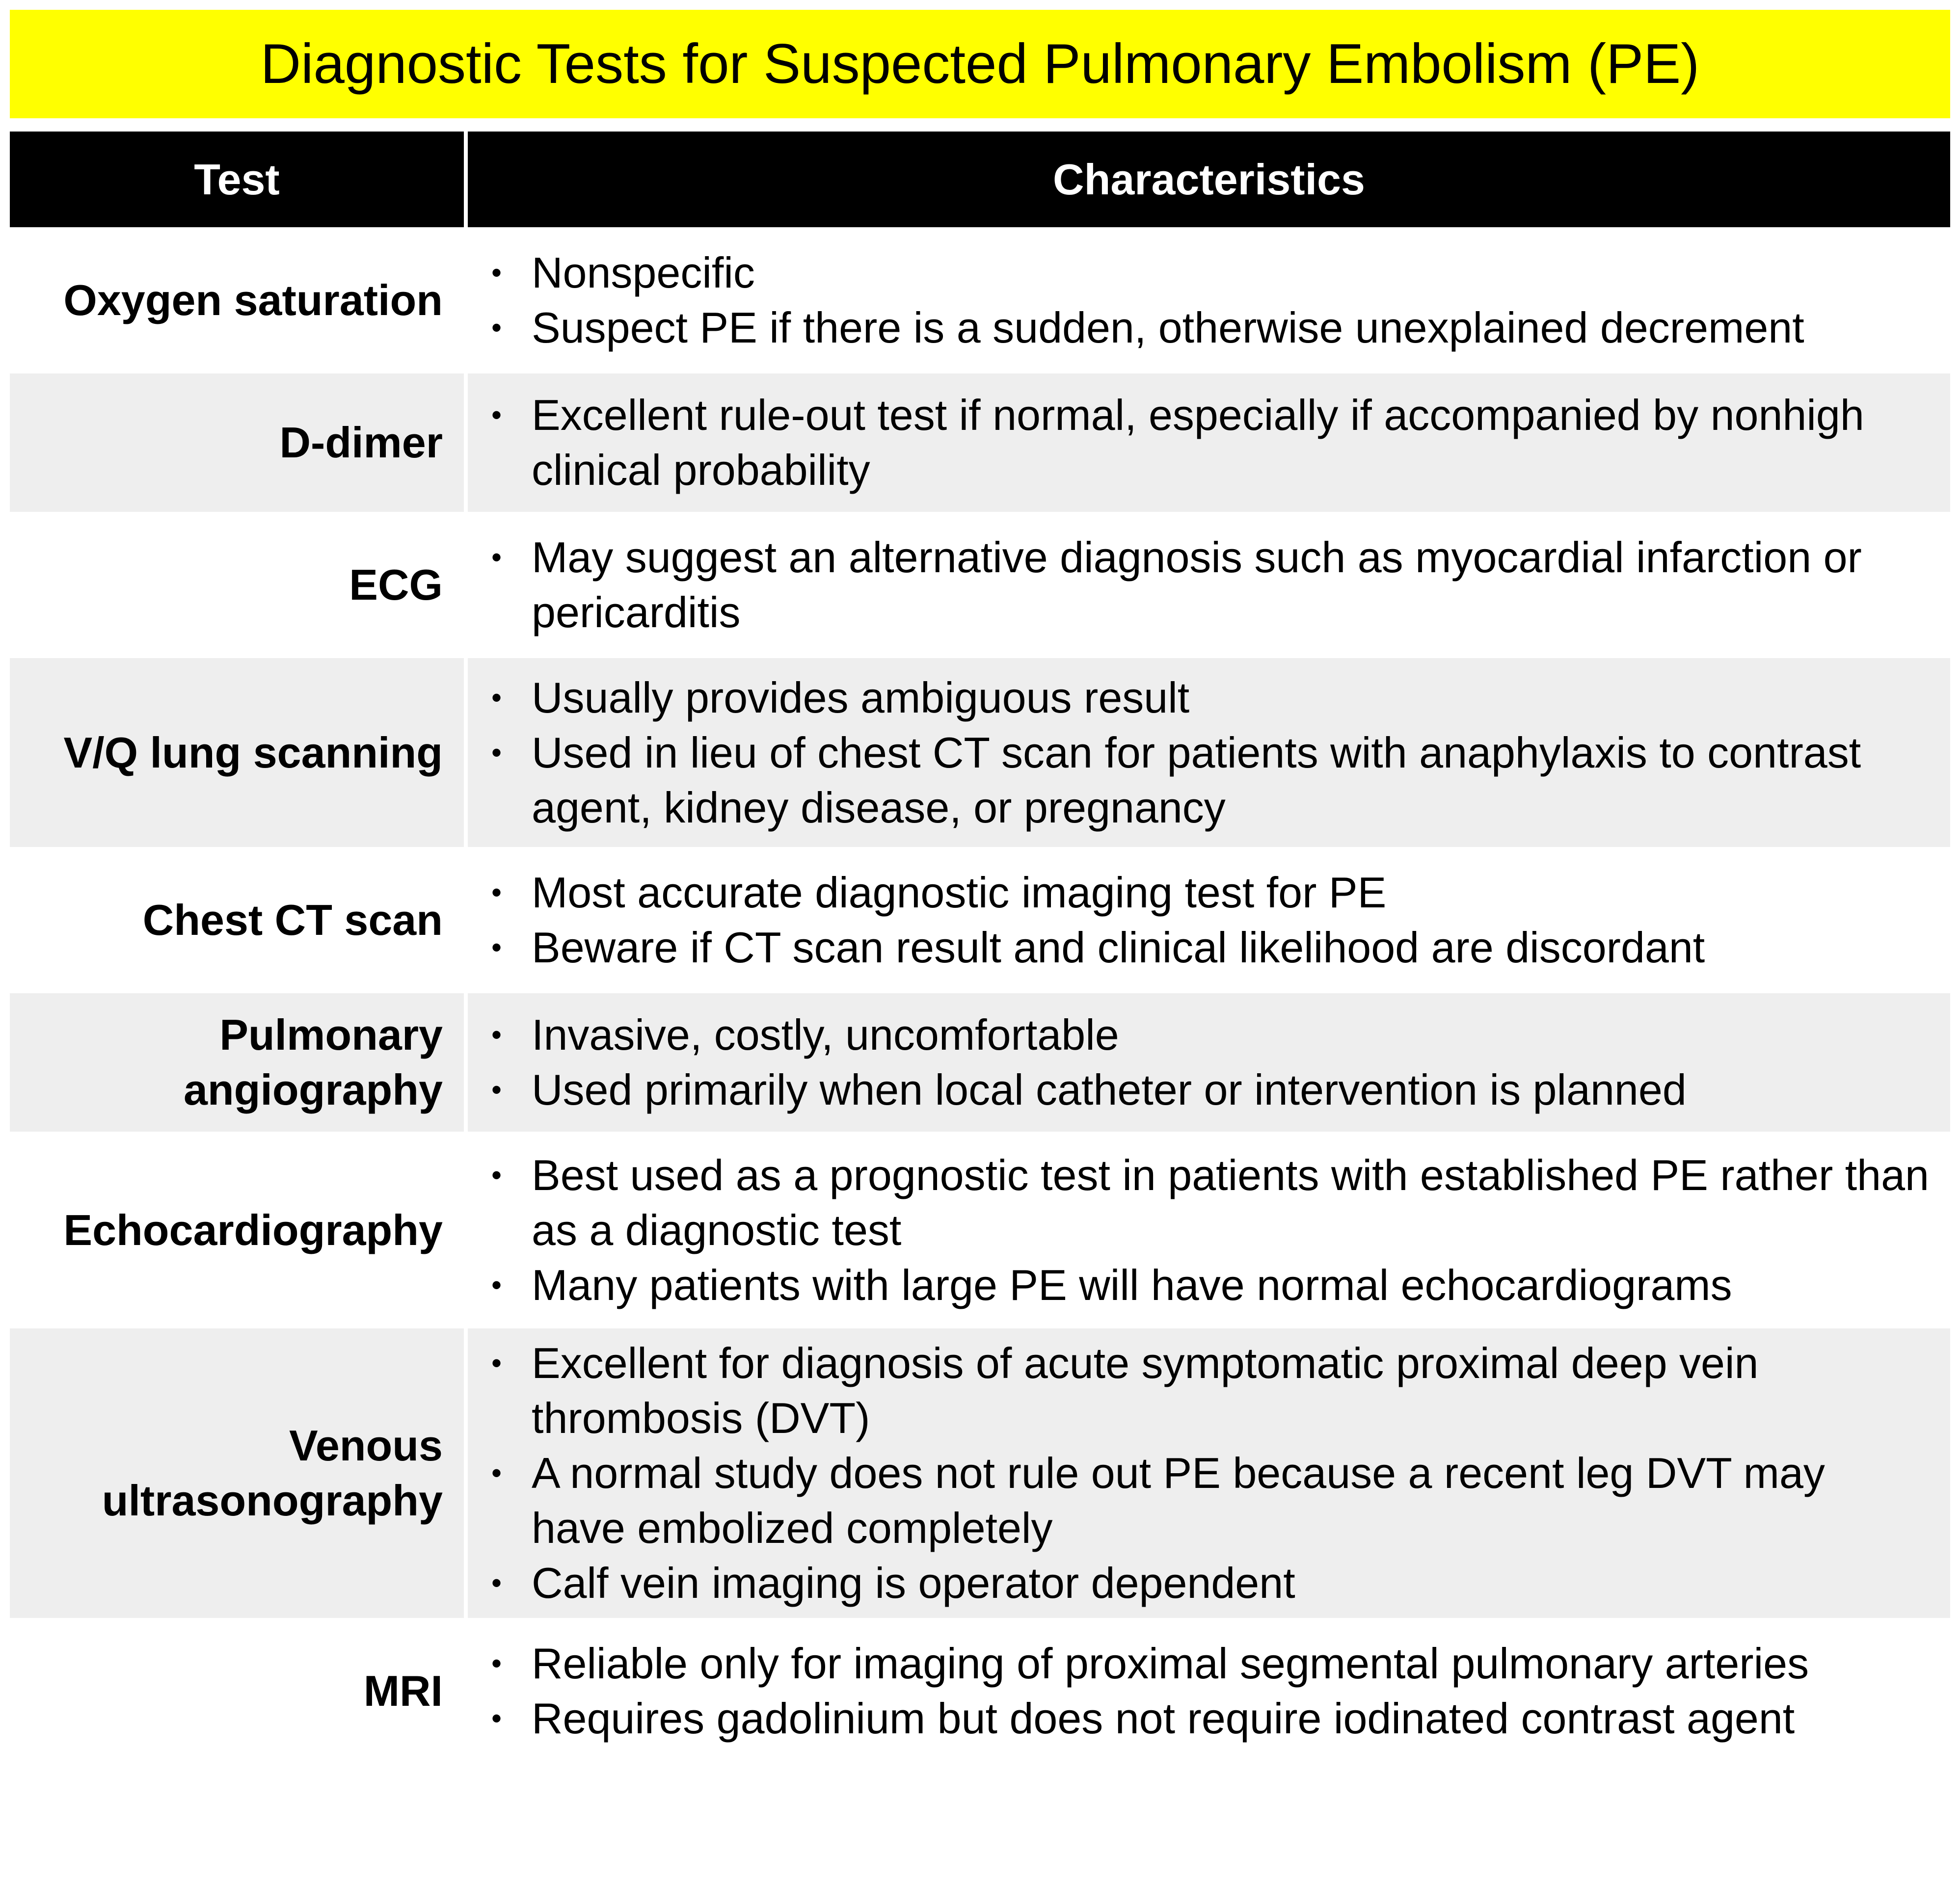 Image resolution: width=1960 pixels, height=1881 pixels. Describe the element at coordinates (237, 1063) in the screenshot. I see `test-name: Pulmonary angiography` at that location.